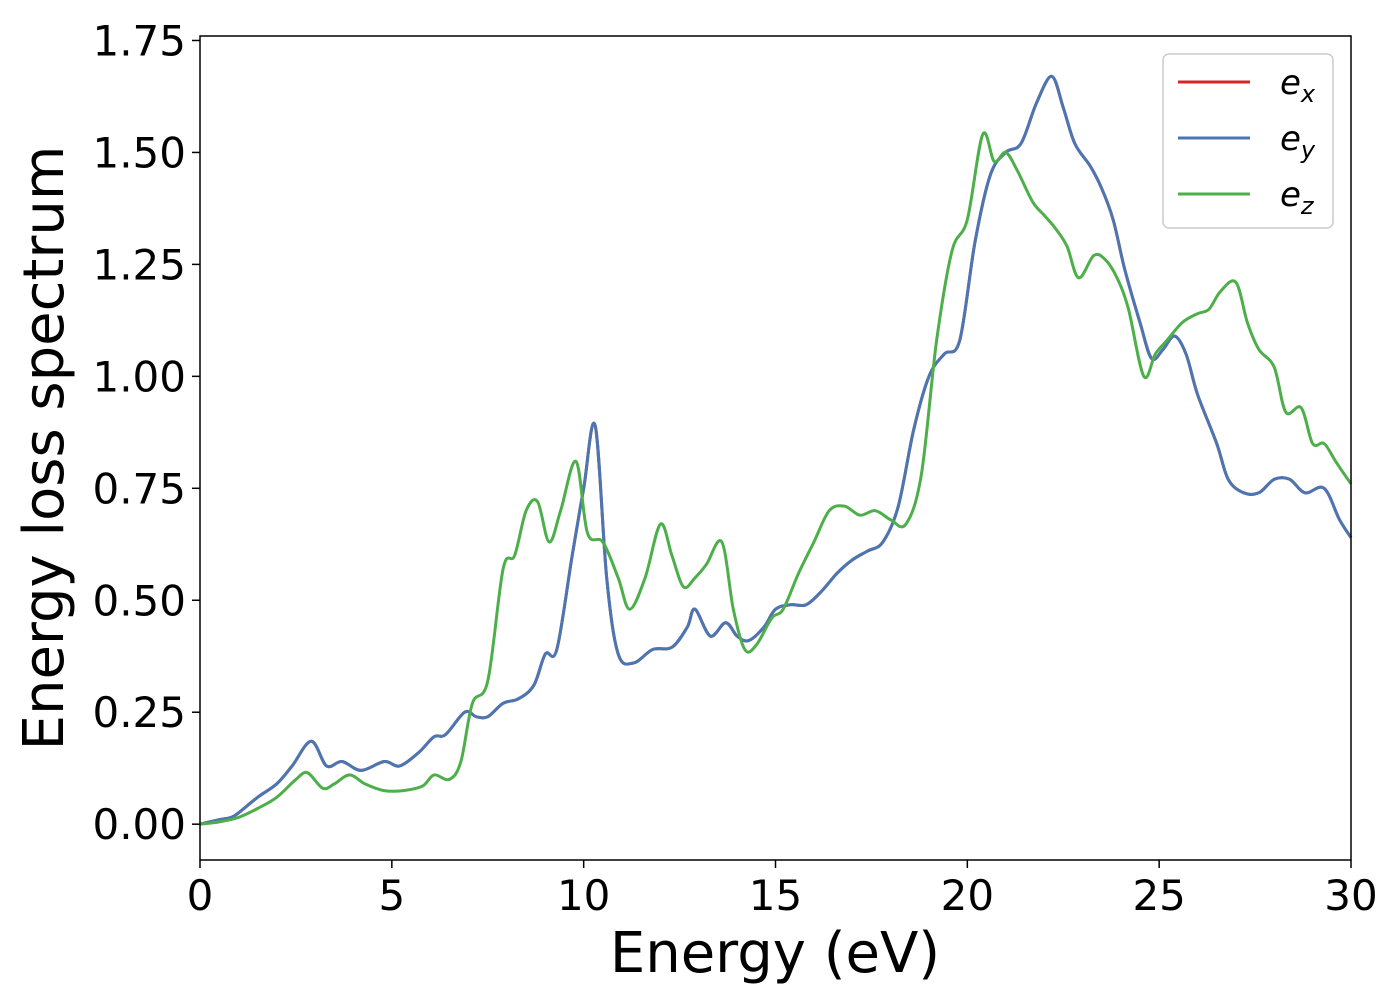 The image size is (1400, 1004). I want to click on legend-label-y: ey, so click(1298, 141).